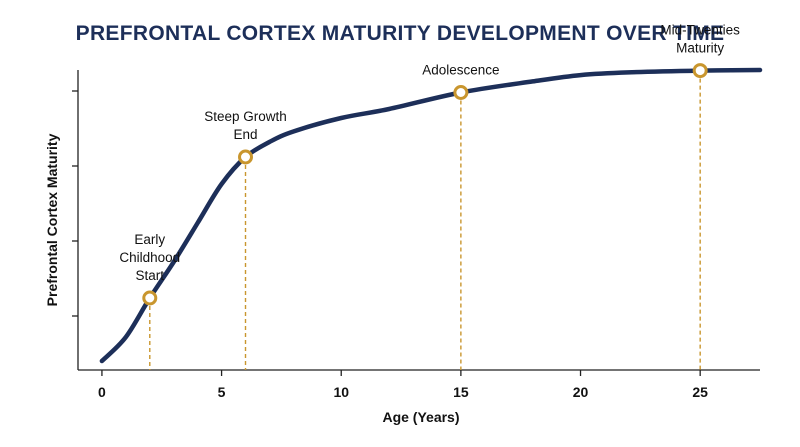 Image resolution: width=800 pixels, height=447 pixels. What do you see at coordinates (150, 275) in the screenshot?
I see `annotation-label: Start` at bounding box center [150, 275].